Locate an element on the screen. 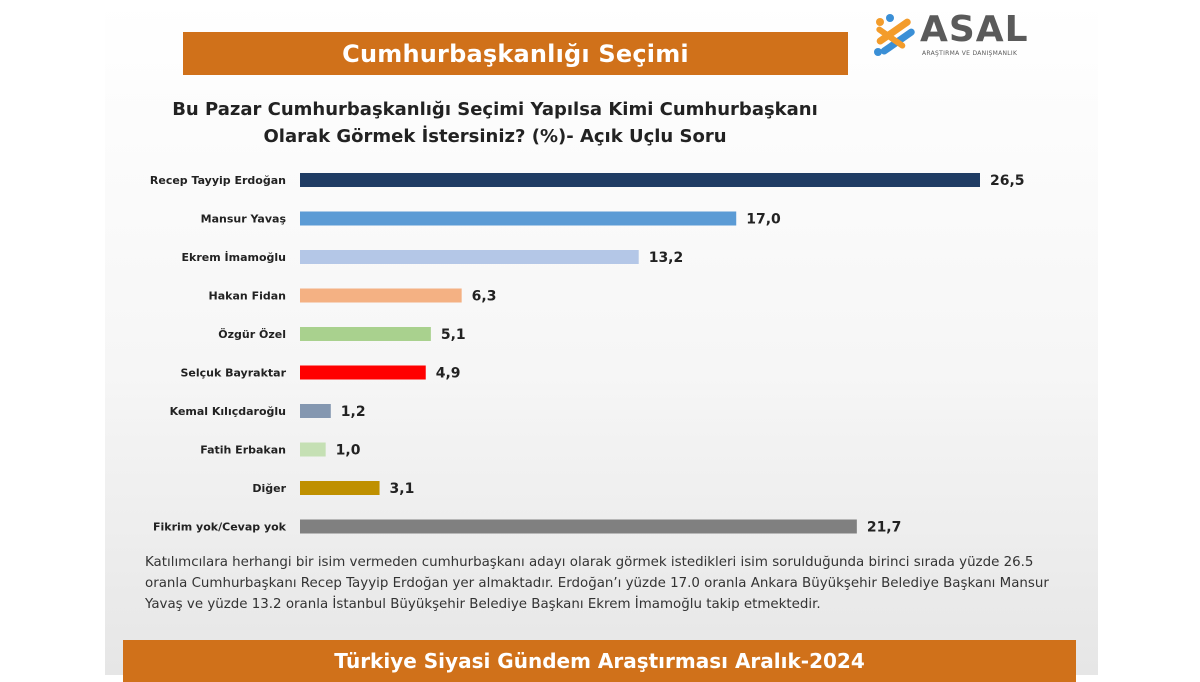 The width and height of the screenshot is (1200, 682). value-label: 6,3 is located at coordinates (484, 297).